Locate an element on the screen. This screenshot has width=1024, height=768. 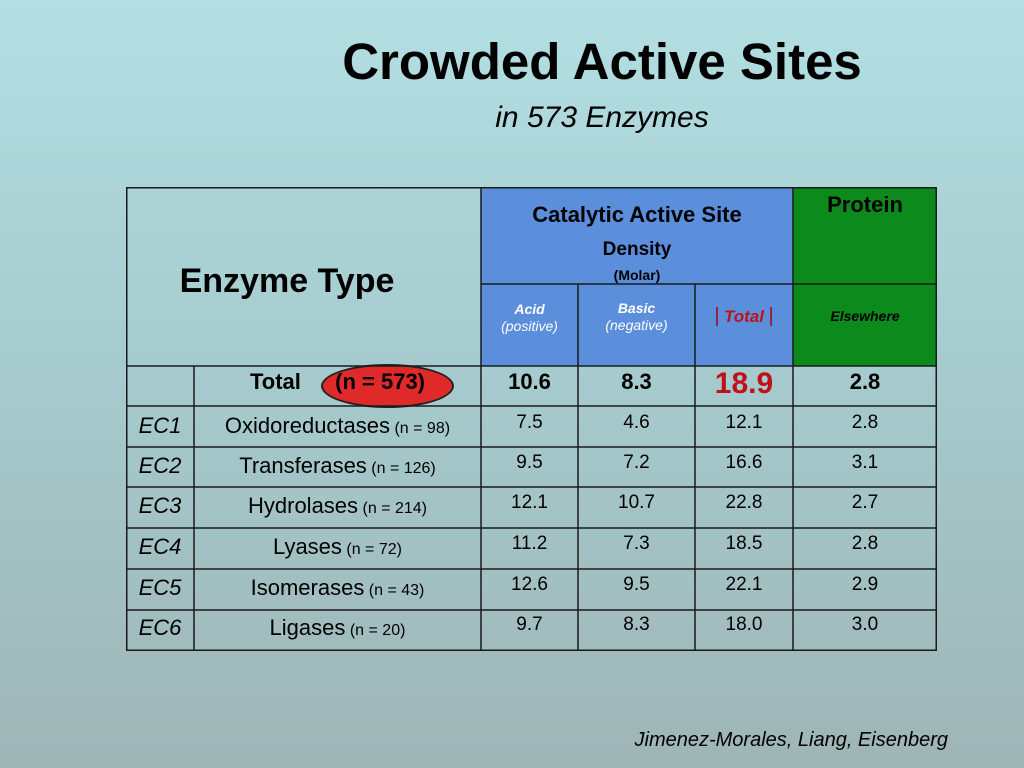
enzyme-name: Transferases (n = 126) is located at coordinates (337, 466).